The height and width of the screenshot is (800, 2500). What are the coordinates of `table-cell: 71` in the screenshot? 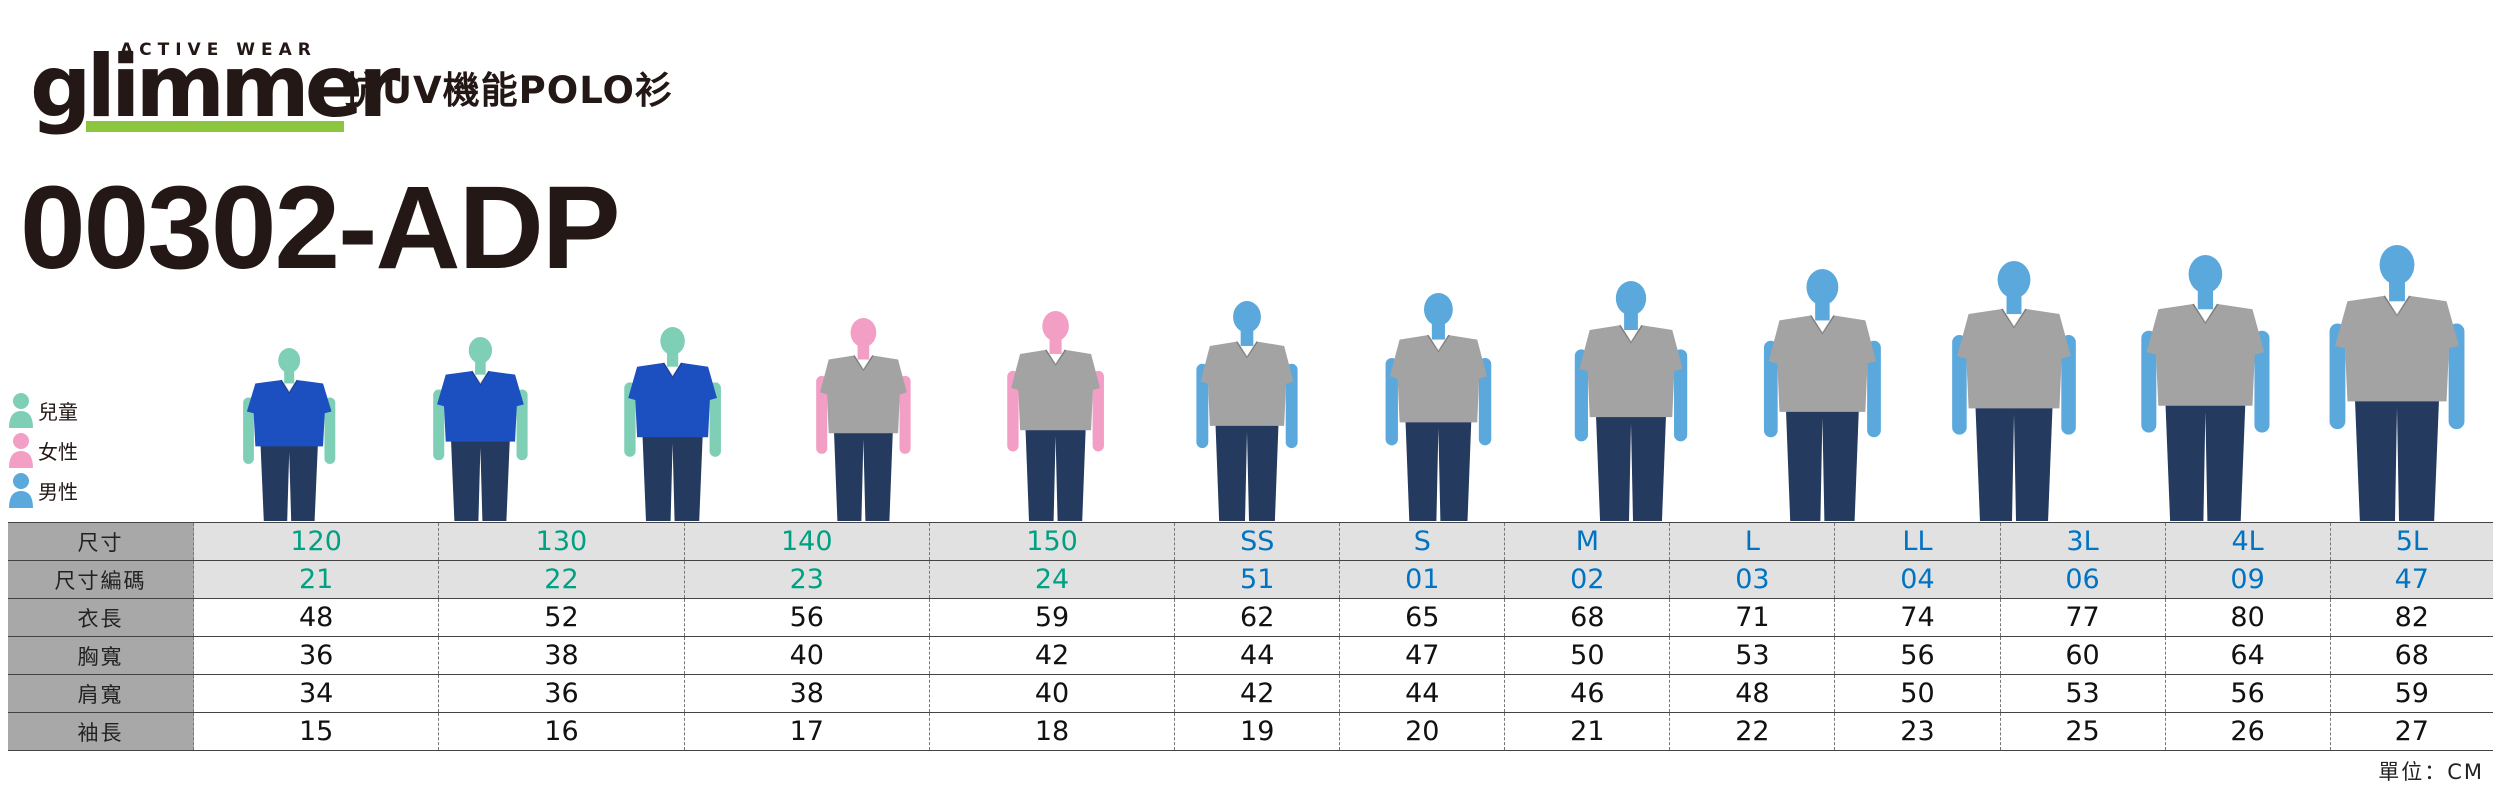 It's located at (1752, 617).